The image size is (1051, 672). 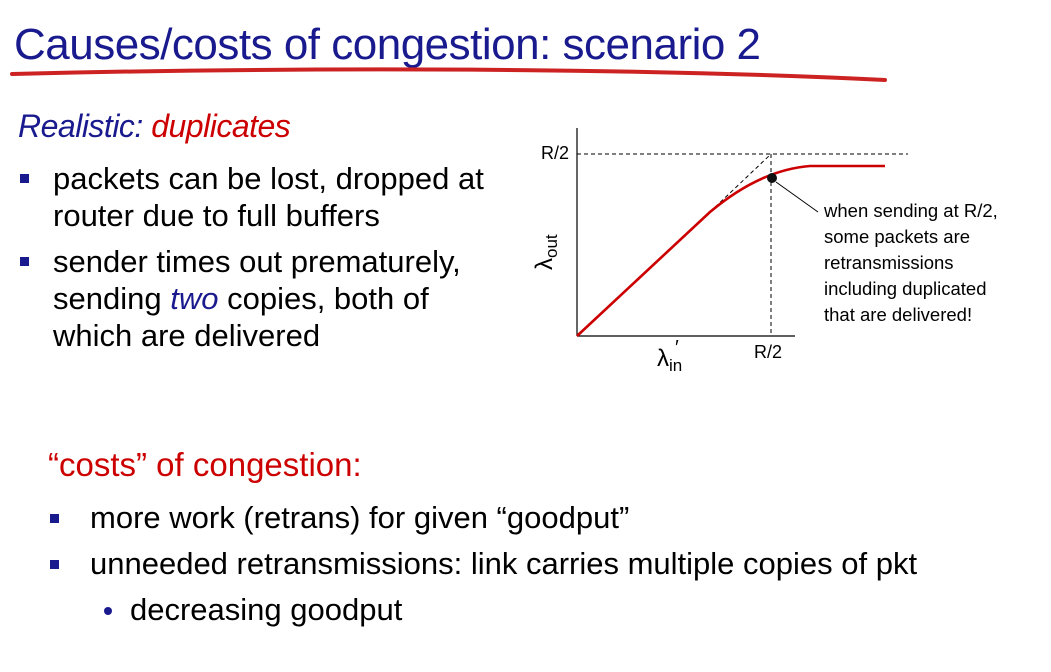 What do you see at coordinates (268, 178) in the screenshot?
I see `bullet-line: packets can be lost, dropped at` at bounding box center [268, 178].